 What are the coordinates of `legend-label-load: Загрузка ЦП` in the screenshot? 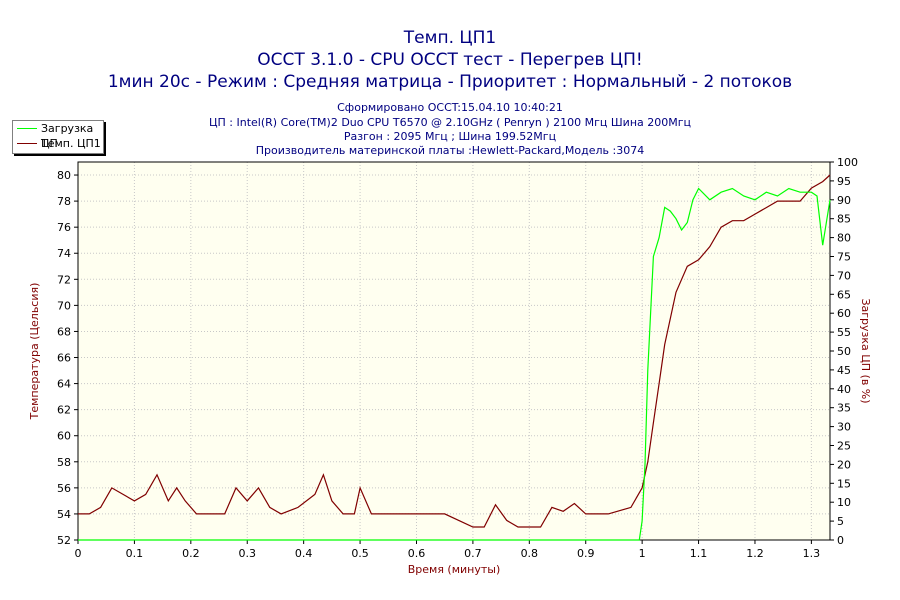 It's located at (67, 136).